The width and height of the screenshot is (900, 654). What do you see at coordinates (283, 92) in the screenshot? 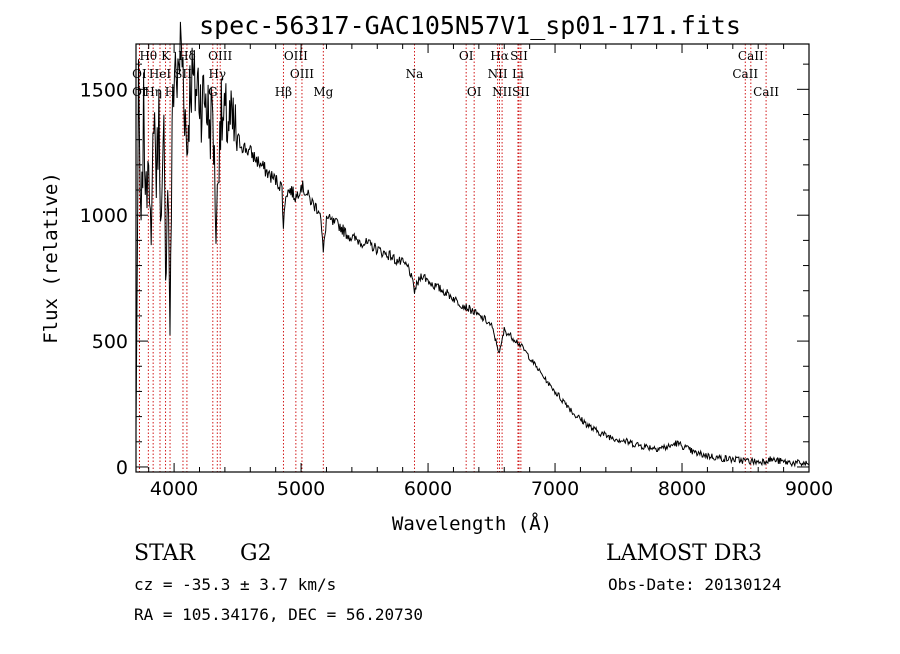
I see `spectral-line-label: Hβ` at bounding box center [283, 92].